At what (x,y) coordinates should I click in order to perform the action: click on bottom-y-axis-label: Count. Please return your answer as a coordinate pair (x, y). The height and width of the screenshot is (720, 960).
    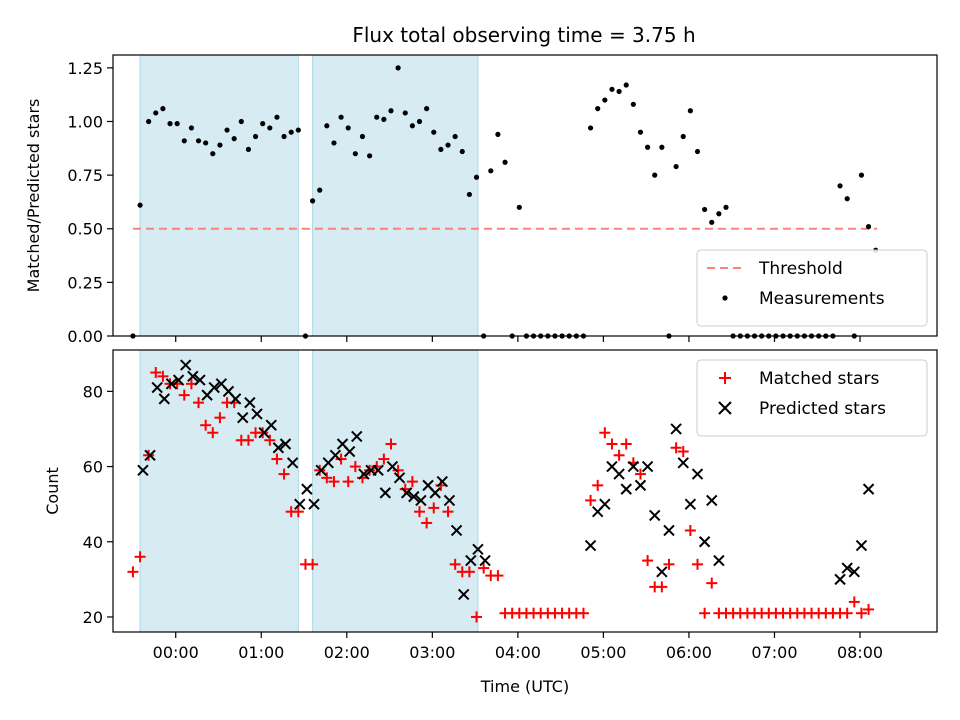
    Looking at the image, I should click on (52, 491).